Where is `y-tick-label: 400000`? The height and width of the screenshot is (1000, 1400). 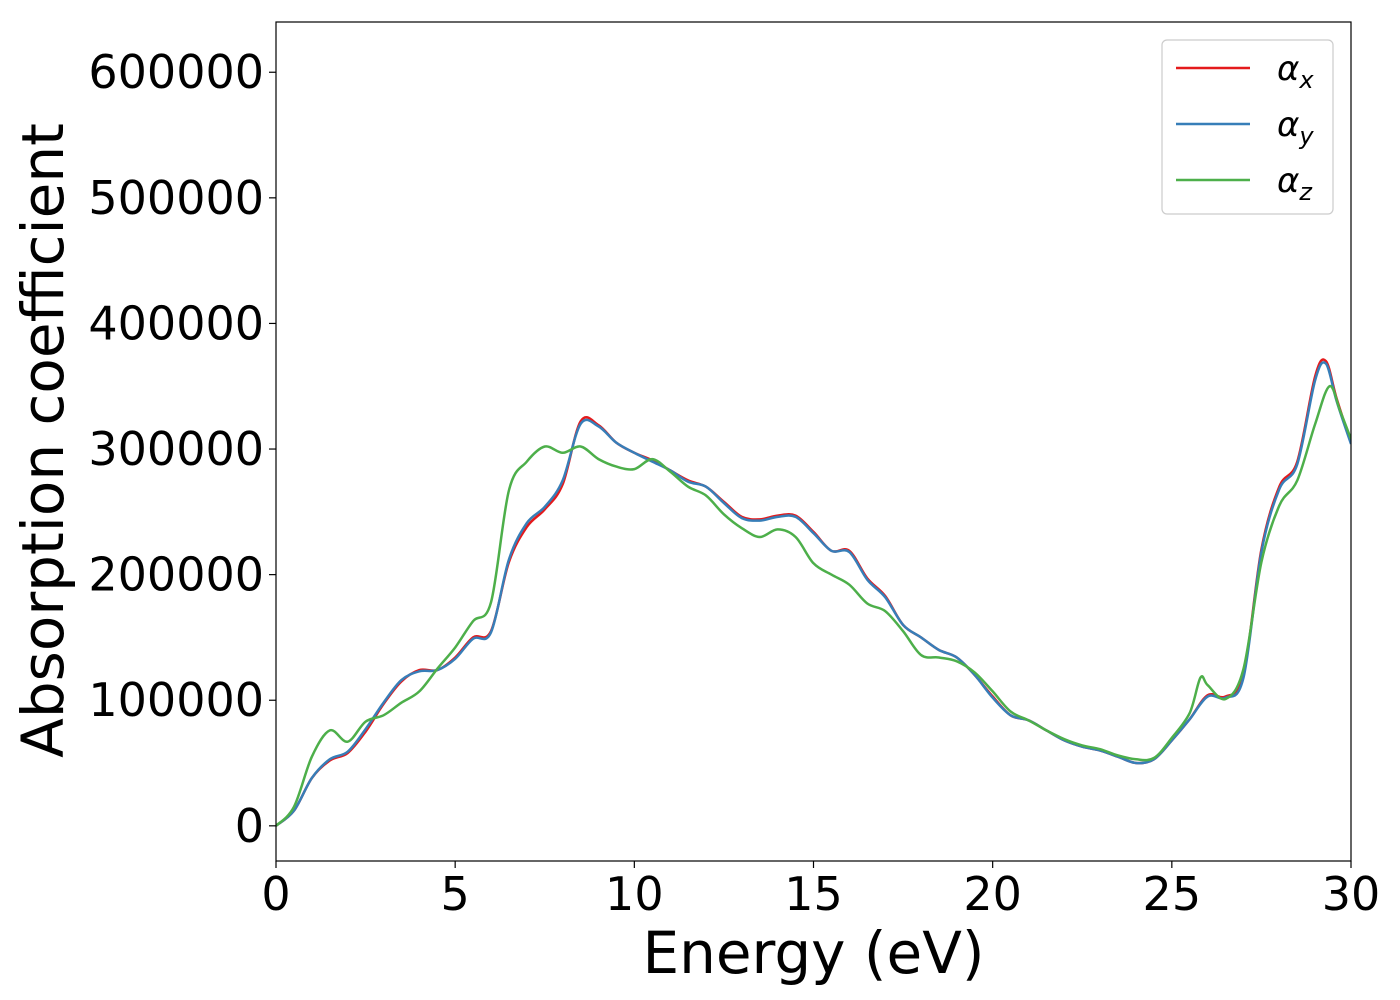 y-tick-label: 400000 is located at coordinates (176, 323).